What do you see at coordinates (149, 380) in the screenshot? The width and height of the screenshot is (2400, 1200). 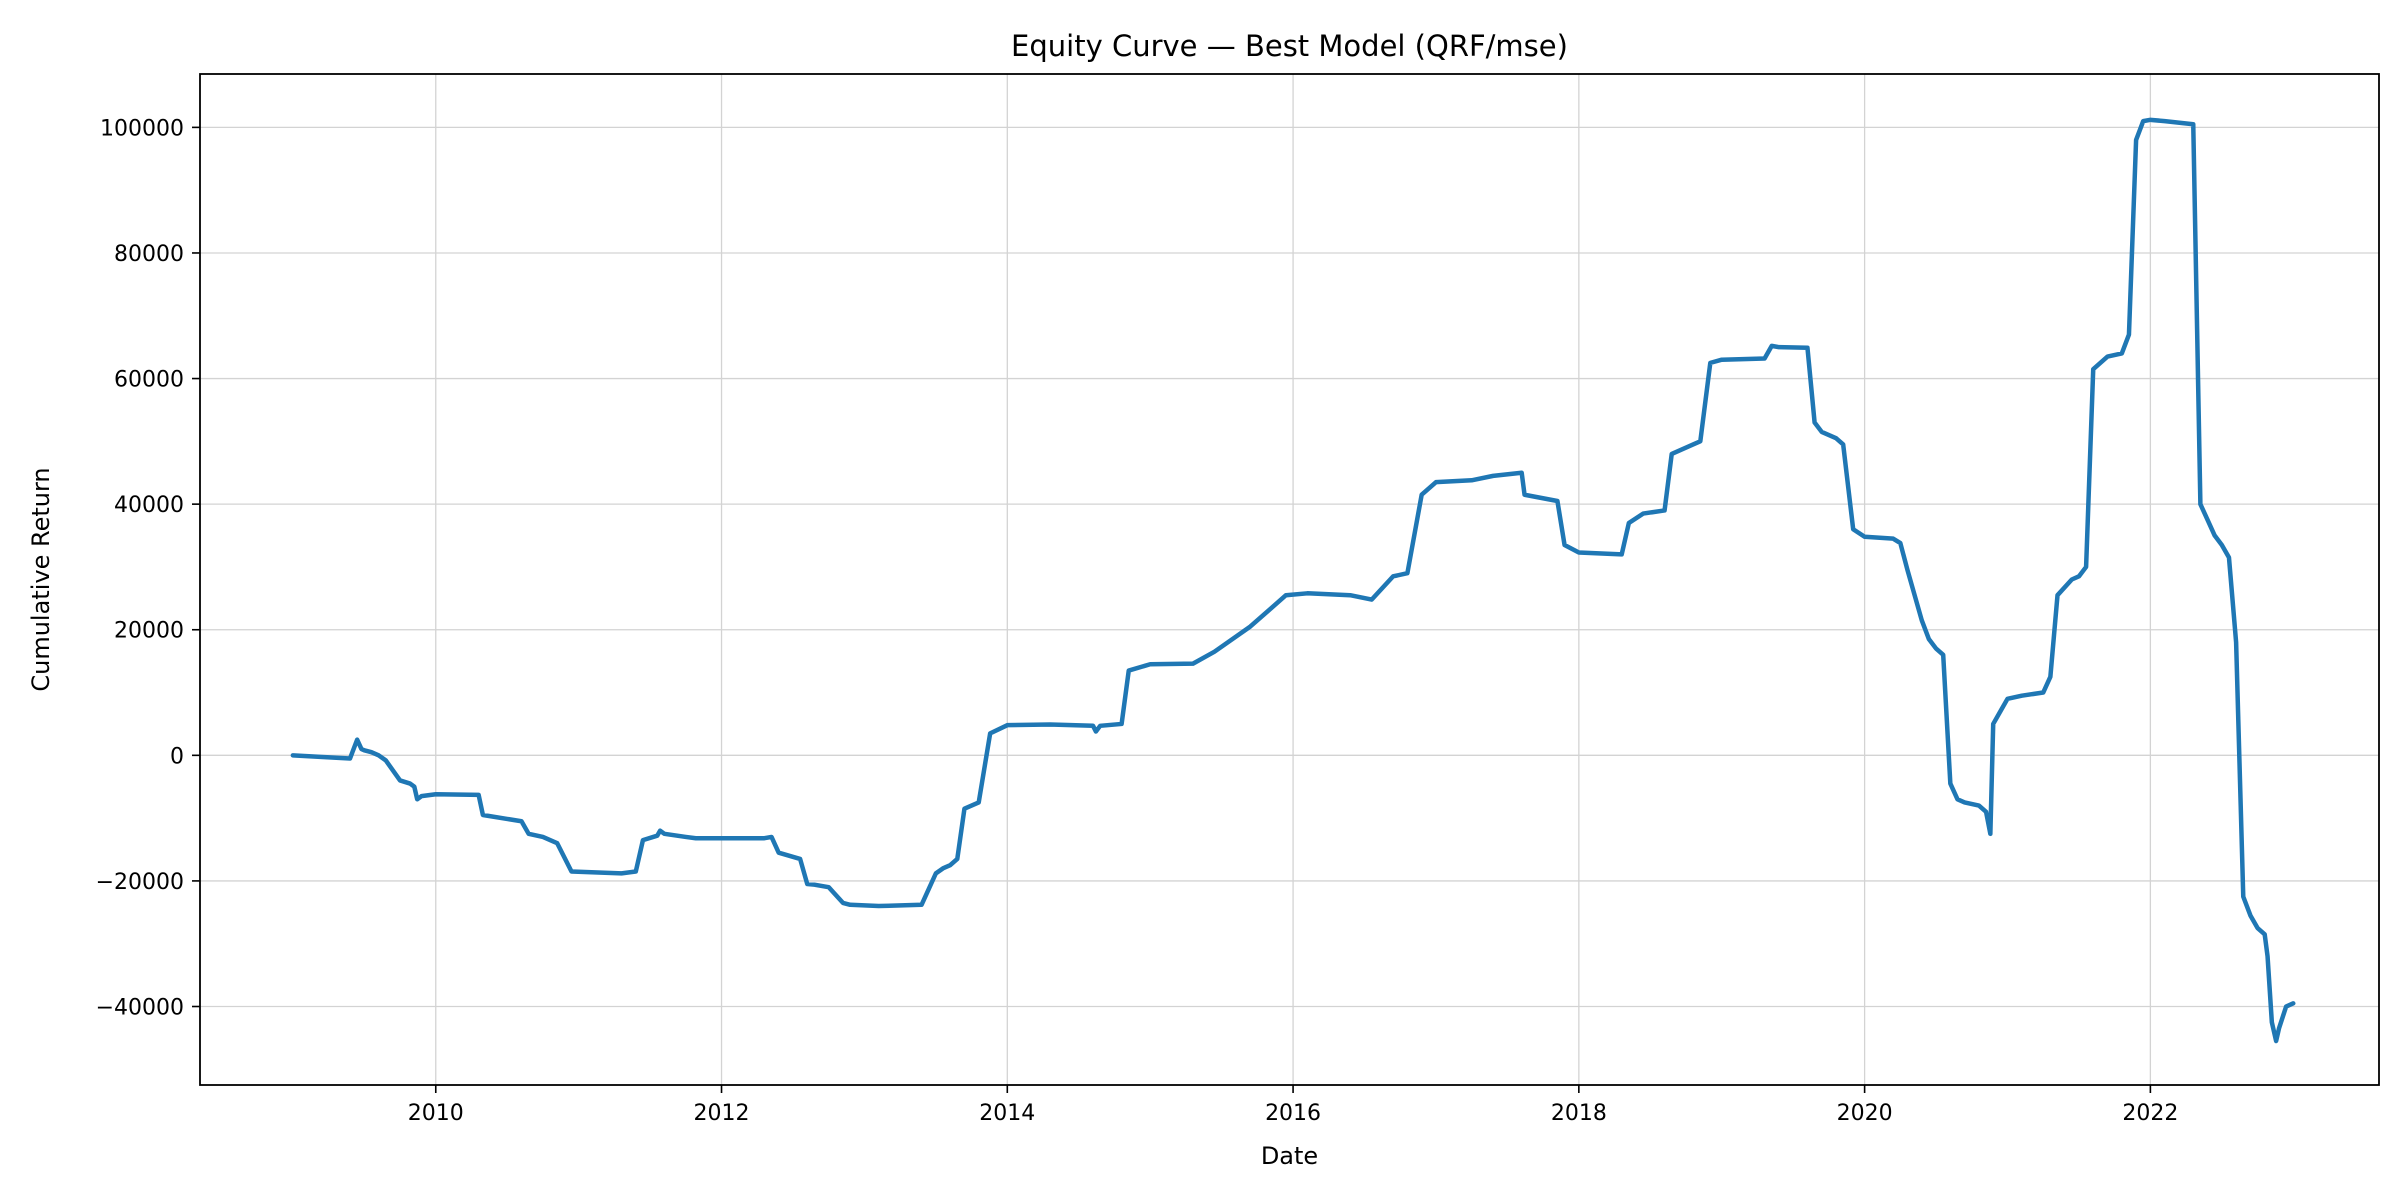 I see `y-tick-label: 60000` at bounding box center [149, 380].